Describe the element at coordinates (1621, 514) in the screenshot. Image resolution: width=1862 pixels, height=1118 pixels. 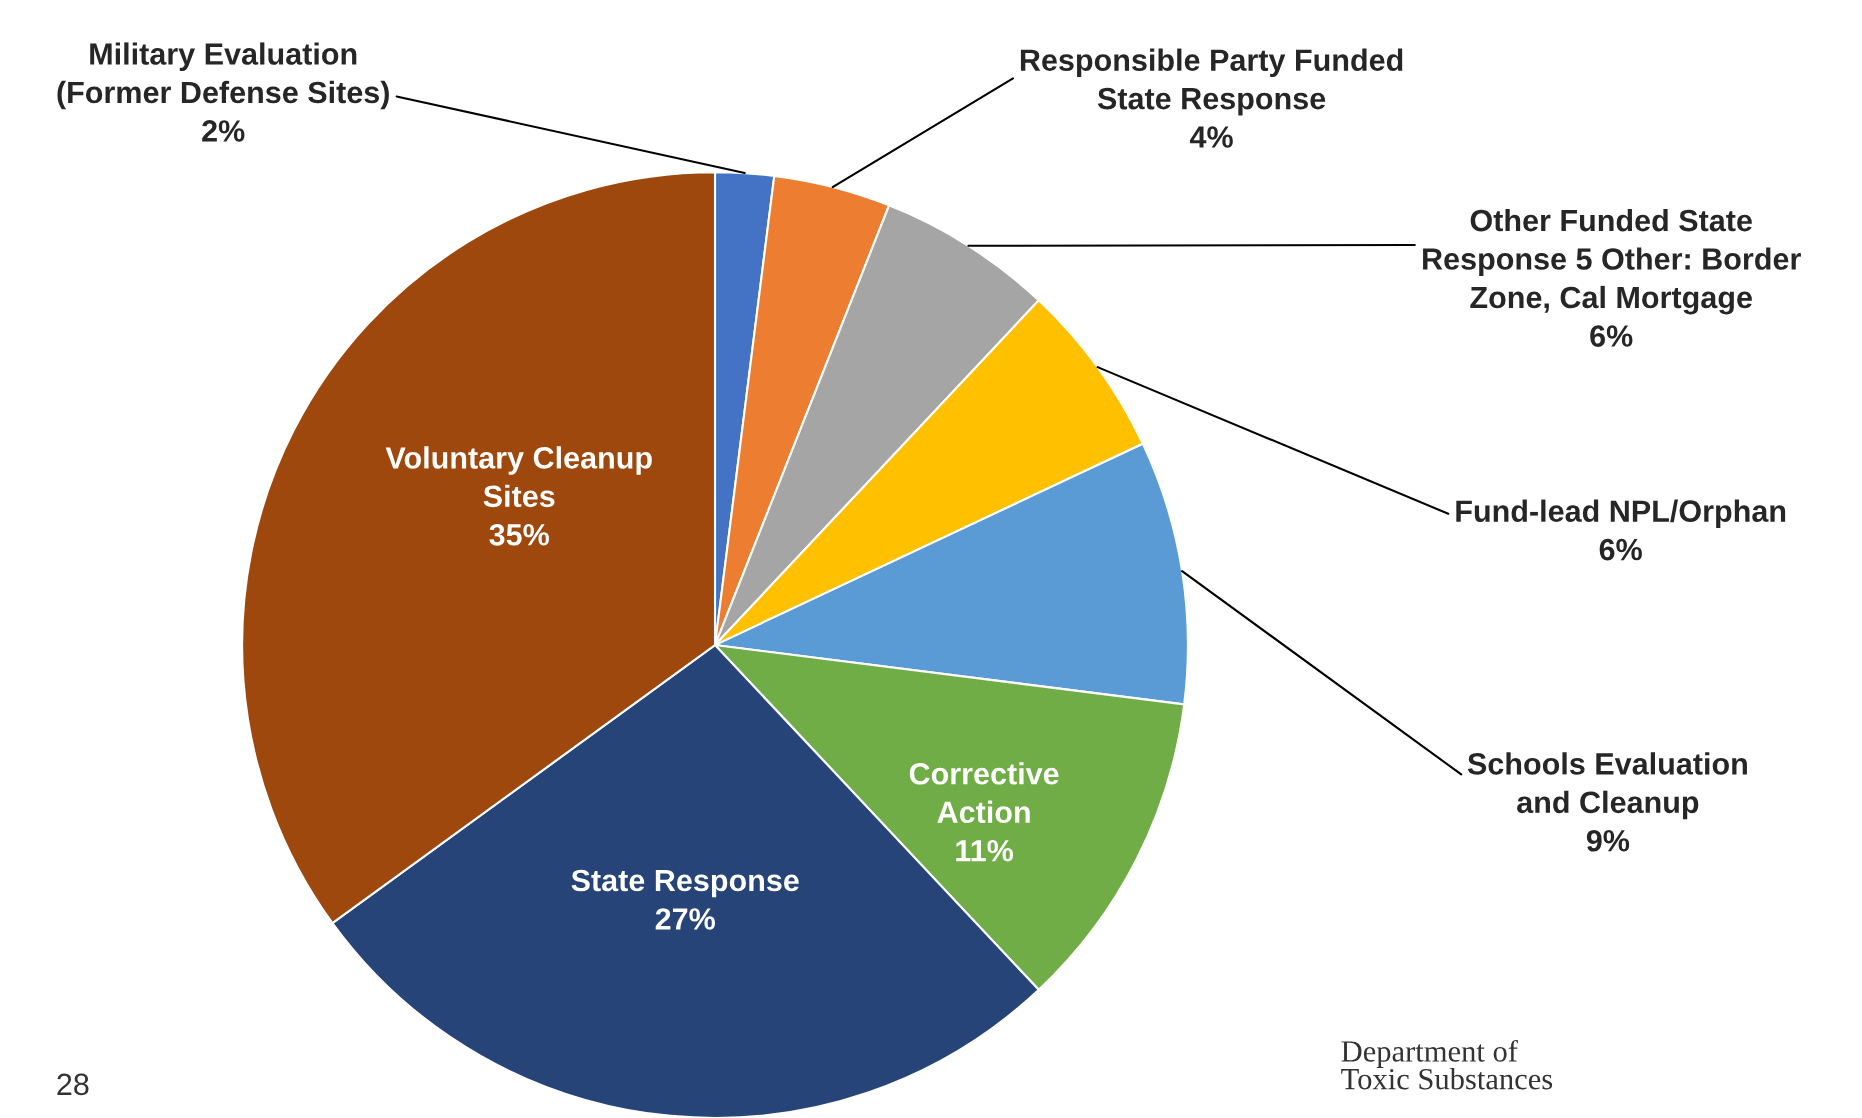
I see `slice-label: Fund-lead NPL/Orphan` at that location.